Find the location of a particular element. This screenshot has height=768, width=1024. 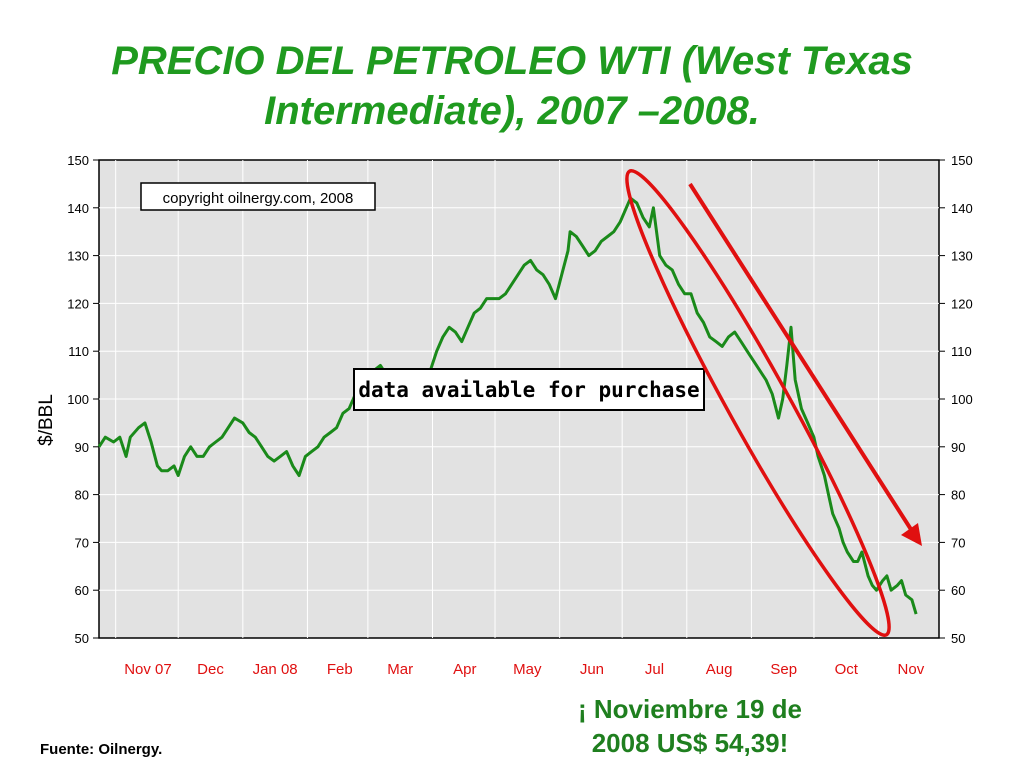

x-month-label: Apr is located at coordinates (464, 669).